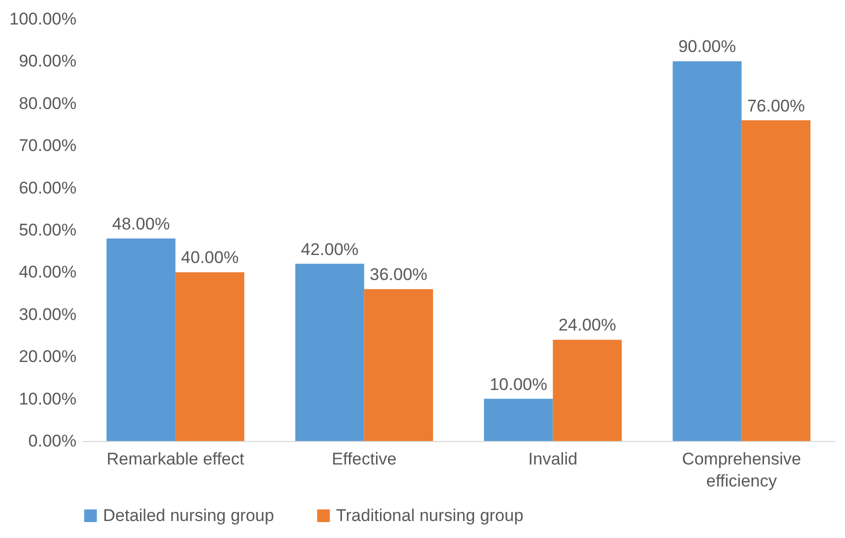  What do you see at coordinates (210, 258) in the screenshot?
I see `data-label: 40.00%` at bounding box center [210, 258].